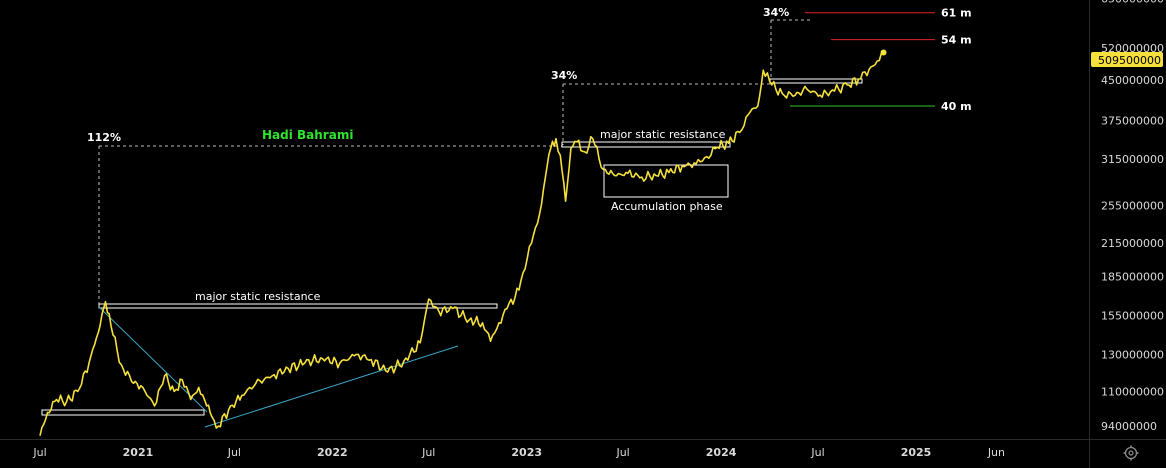 This screenshot has height=468, width=1166. I want to click on gear-icon-hub, so click(1131, 453).